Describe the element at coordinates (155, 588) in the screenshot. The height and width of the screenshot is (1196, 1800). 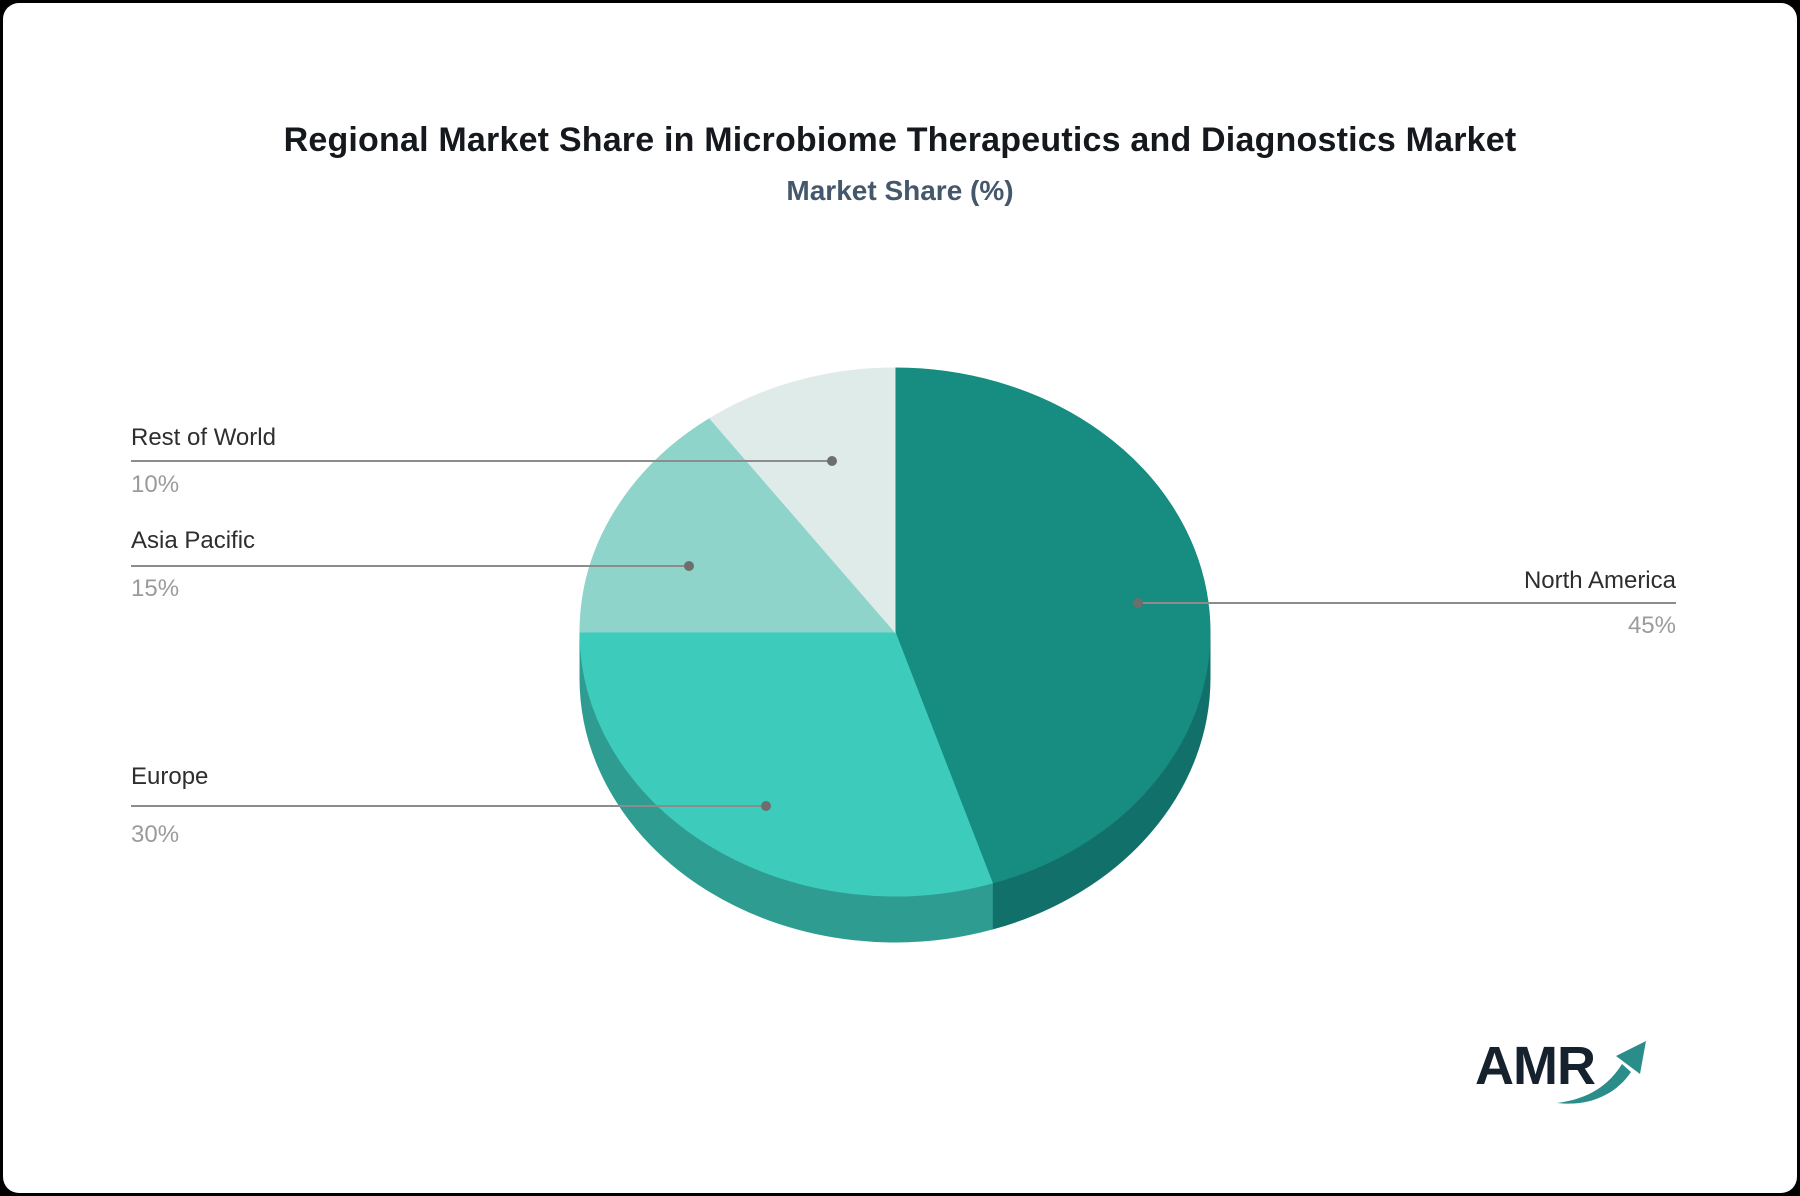
I see `value-asia-pacific: 15%` at that location.